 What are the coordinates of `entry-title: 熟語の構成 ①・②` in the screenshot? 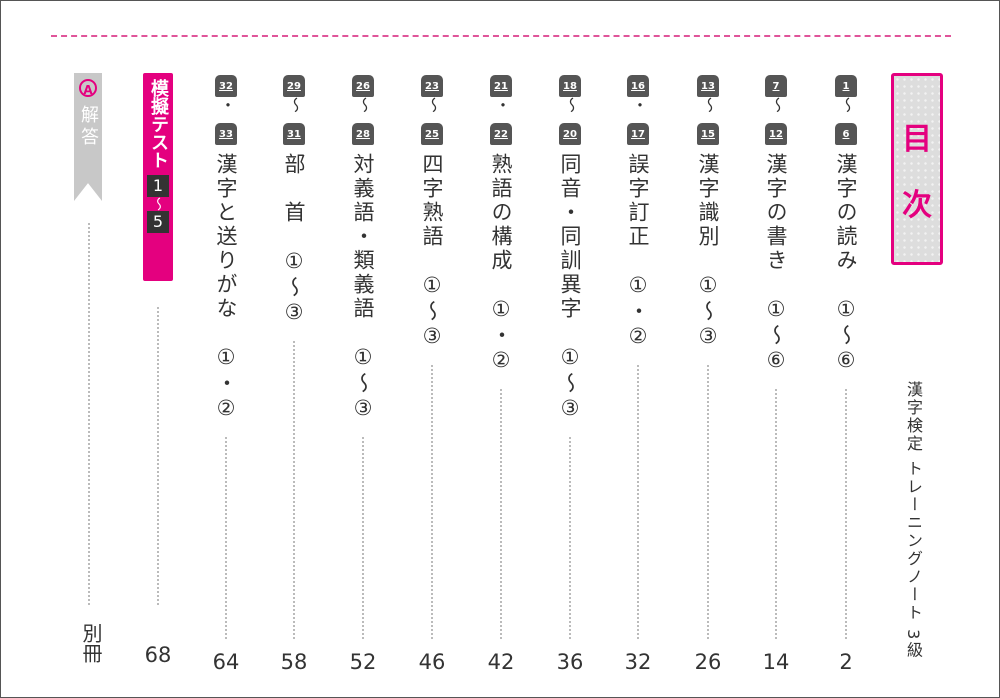 It's located at (501, 264).